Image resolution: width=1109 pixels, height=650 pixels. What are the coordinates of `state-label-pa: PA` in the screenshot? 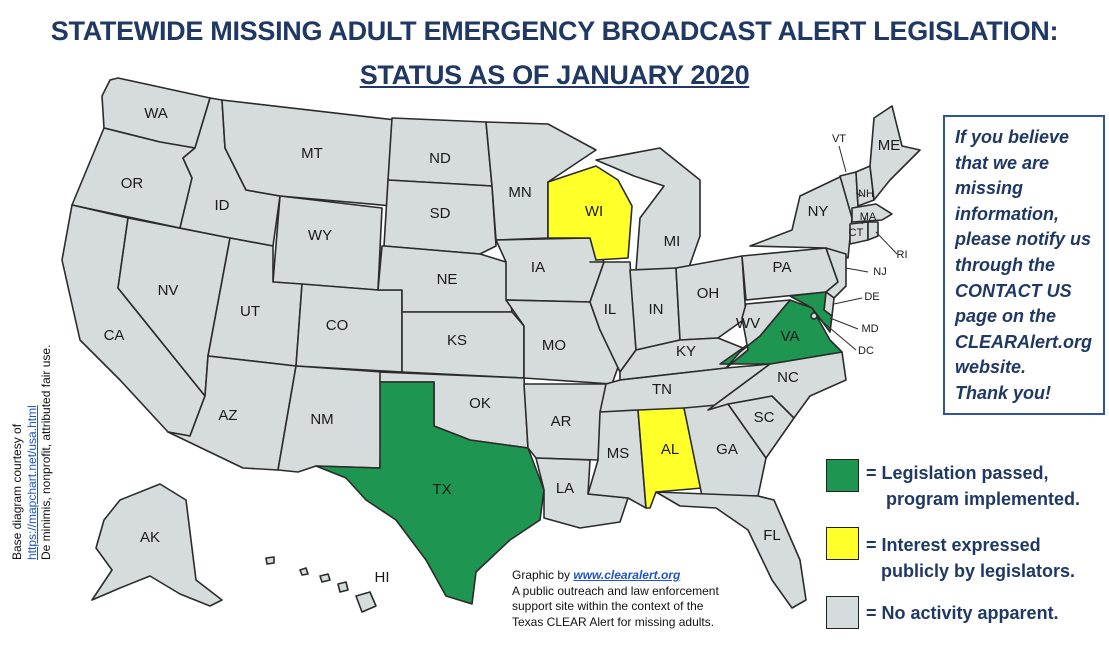 It's located at (782, 267).